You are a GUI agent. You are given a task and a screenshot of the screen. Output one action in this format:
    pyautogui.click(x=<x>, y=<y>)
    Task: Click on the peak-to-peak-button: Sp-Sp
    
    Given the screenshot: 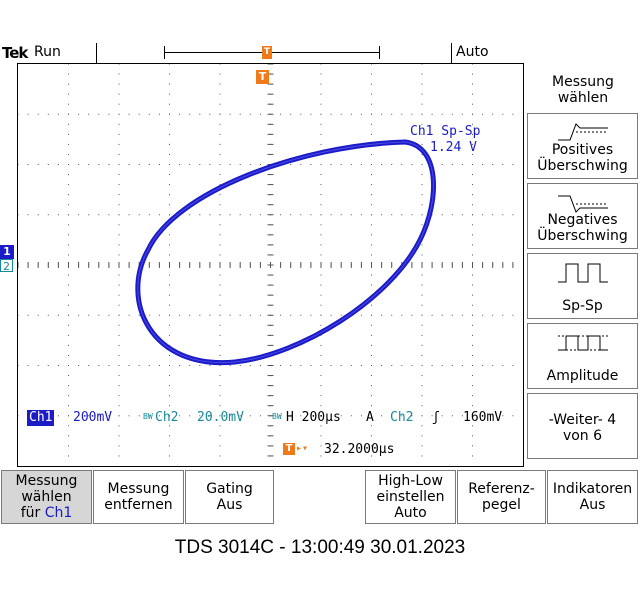 What is the action you would take?
    pyautogui.click(x=582, y=286)
    